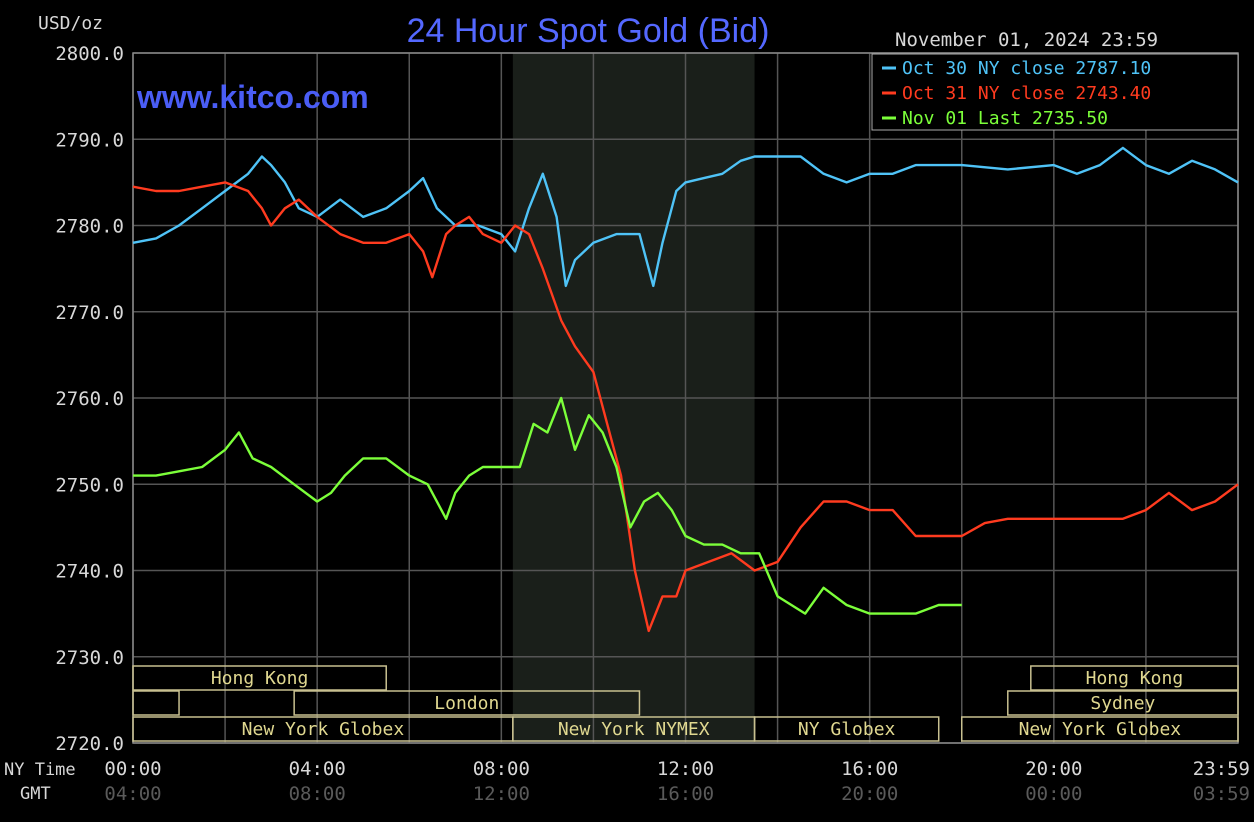  I want to click on y-tick-label: 2730.0, so click(89, 658).